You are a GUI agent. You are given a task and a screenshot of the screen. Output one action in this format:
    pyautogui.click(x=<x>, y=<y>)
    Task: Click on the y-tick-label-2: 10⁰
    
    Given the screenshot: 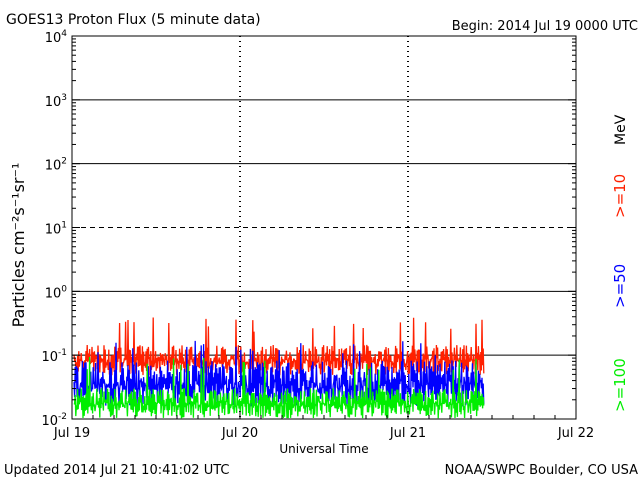 What is the action you would take?
    pyautogui.click(x=56, y=292)
    